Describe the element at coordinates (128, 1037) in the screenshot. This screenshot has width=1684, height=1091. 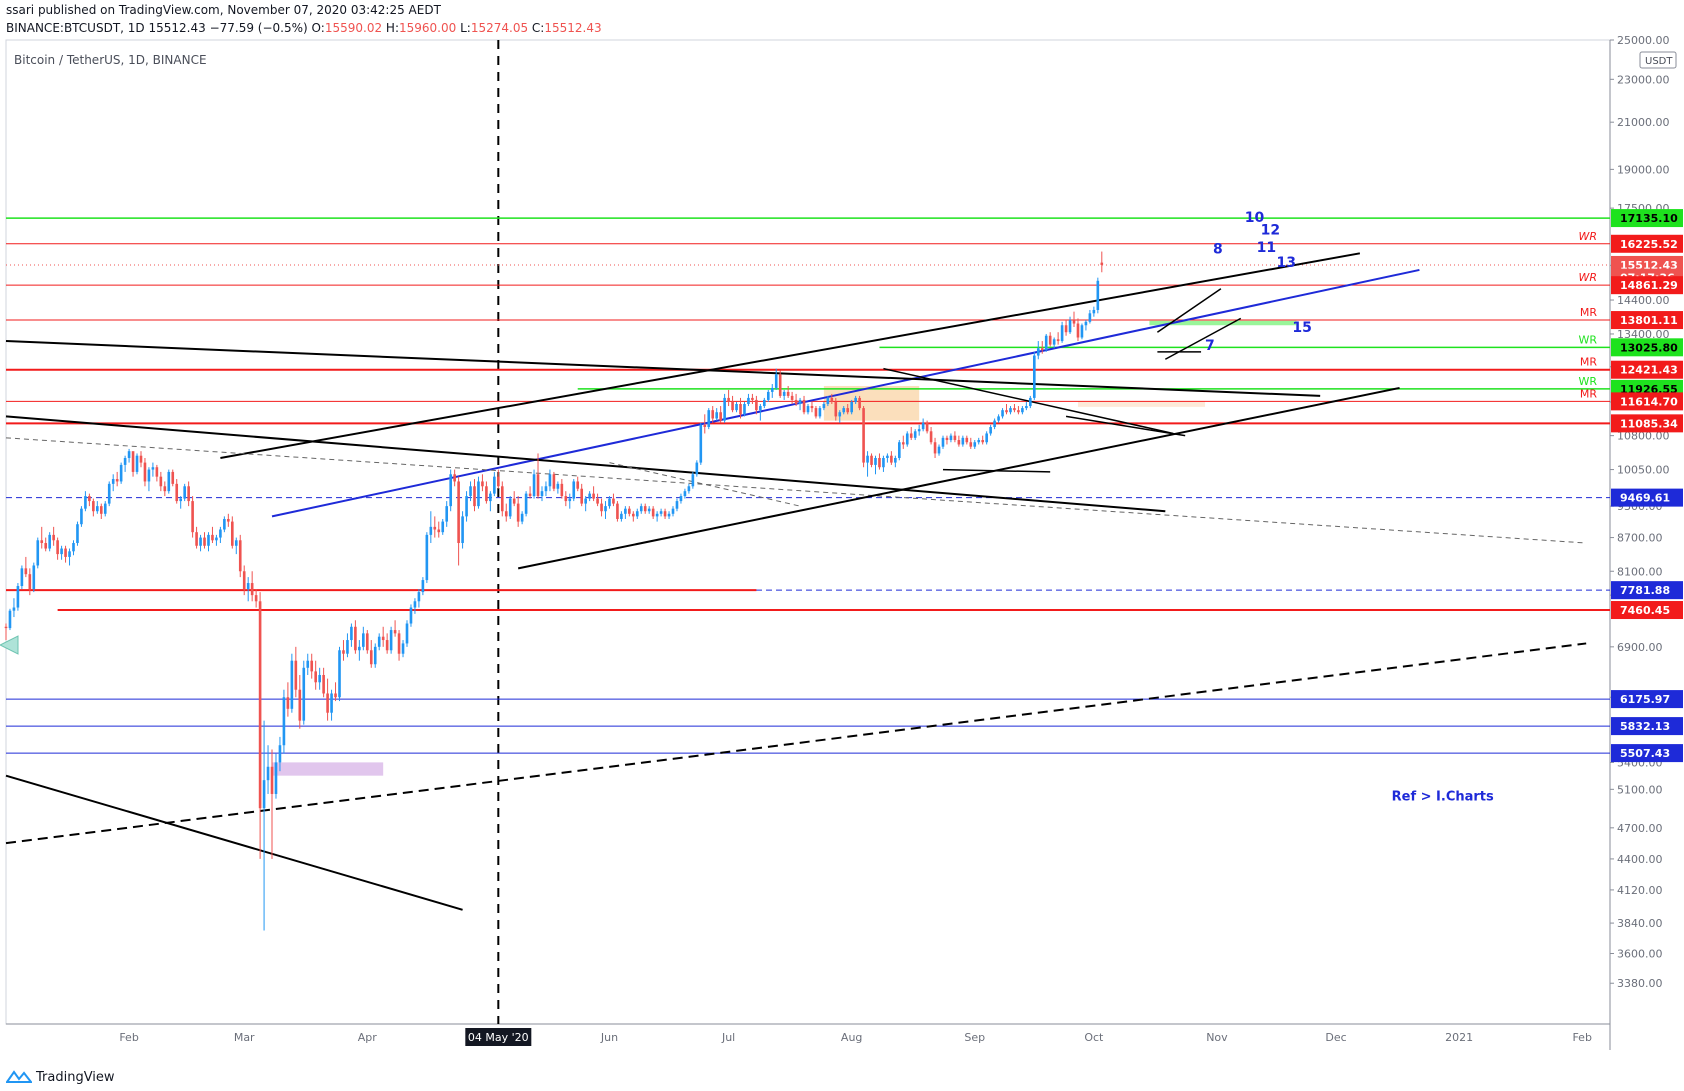
I see `x-tick-label: Feb` at that location.